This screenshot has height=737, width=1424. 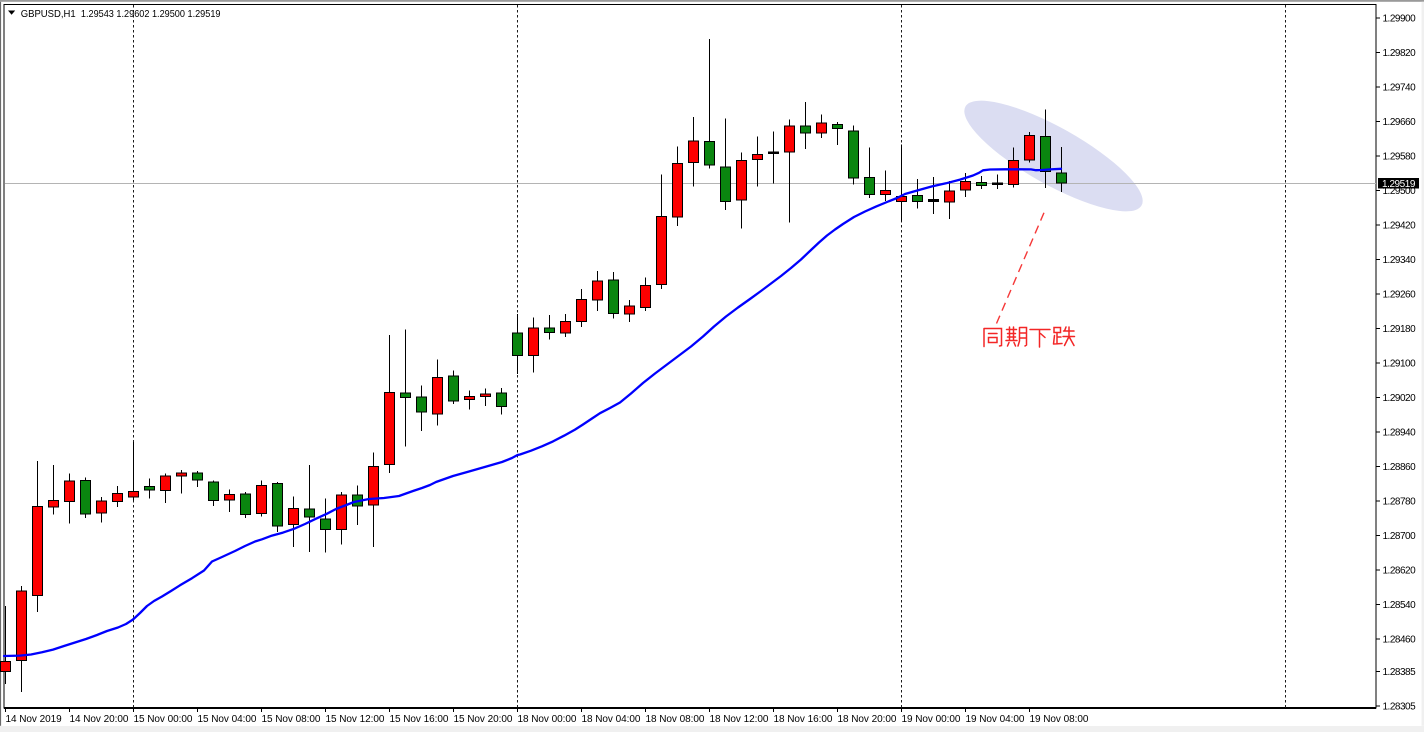 I want to click on svg-text: 1.29900, so click(x=1400, y=19).